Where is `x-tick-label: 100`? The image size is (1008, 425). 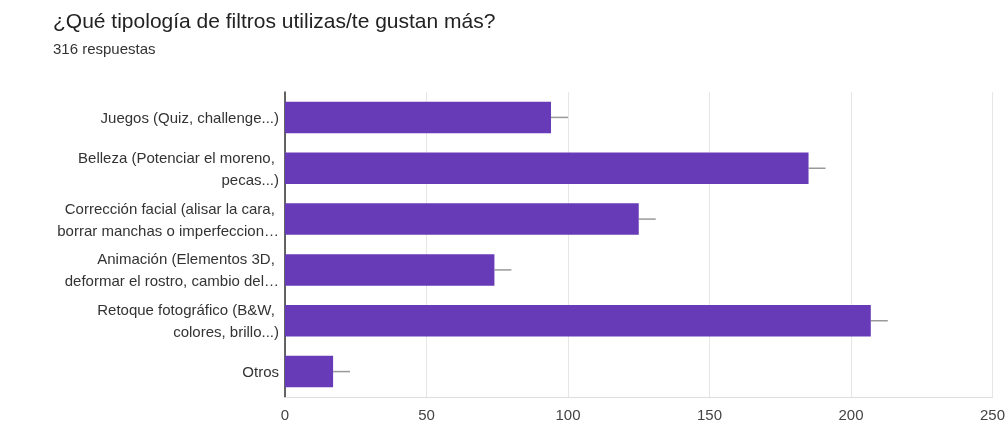
x-tick-label: 100 is located at coordinates (568, 414).